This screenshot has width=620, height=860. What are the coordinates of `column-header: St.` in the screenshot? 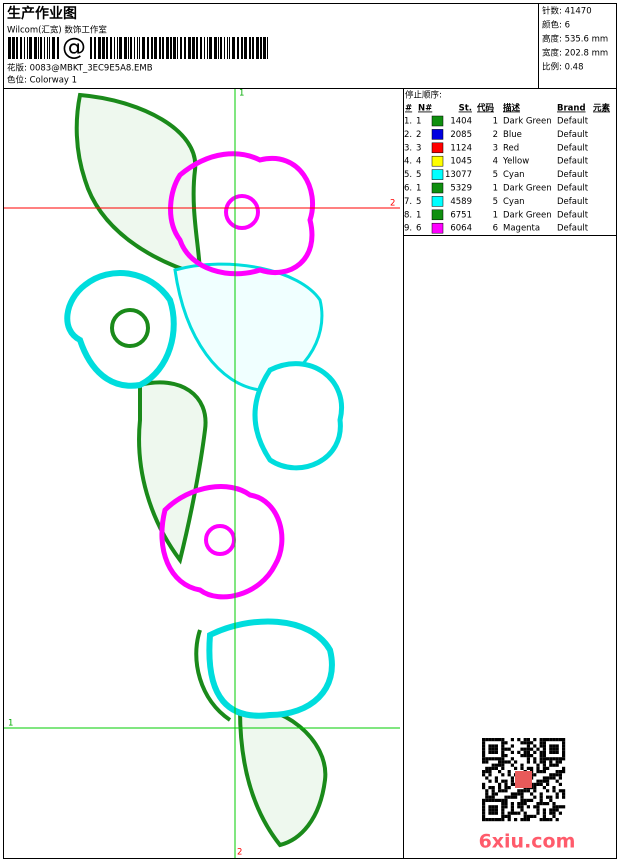 It's located at (465, 109).